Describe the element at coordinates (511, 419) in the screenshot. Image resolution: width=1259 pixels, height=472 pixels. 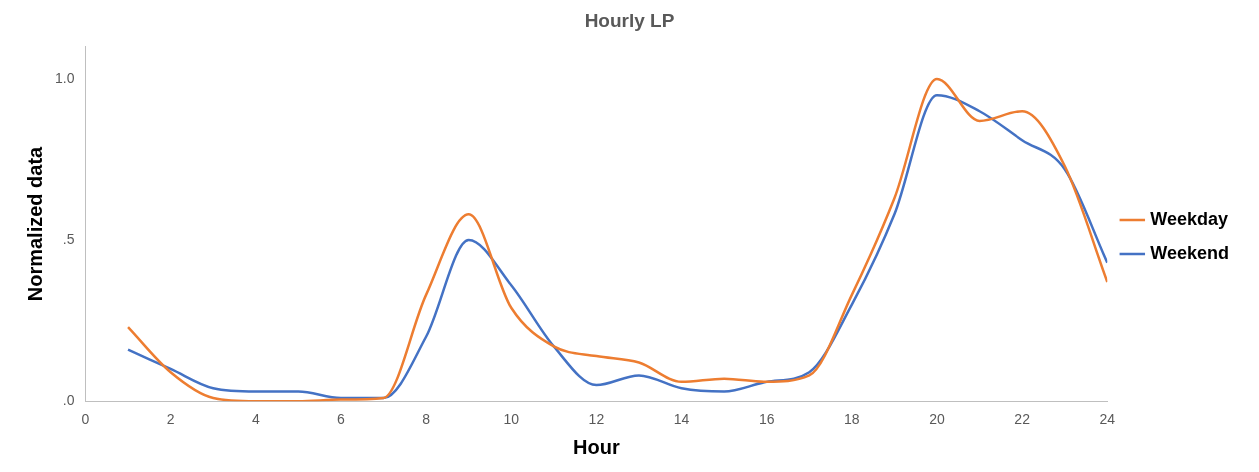
I see `x-tick-label: 10` at that location.